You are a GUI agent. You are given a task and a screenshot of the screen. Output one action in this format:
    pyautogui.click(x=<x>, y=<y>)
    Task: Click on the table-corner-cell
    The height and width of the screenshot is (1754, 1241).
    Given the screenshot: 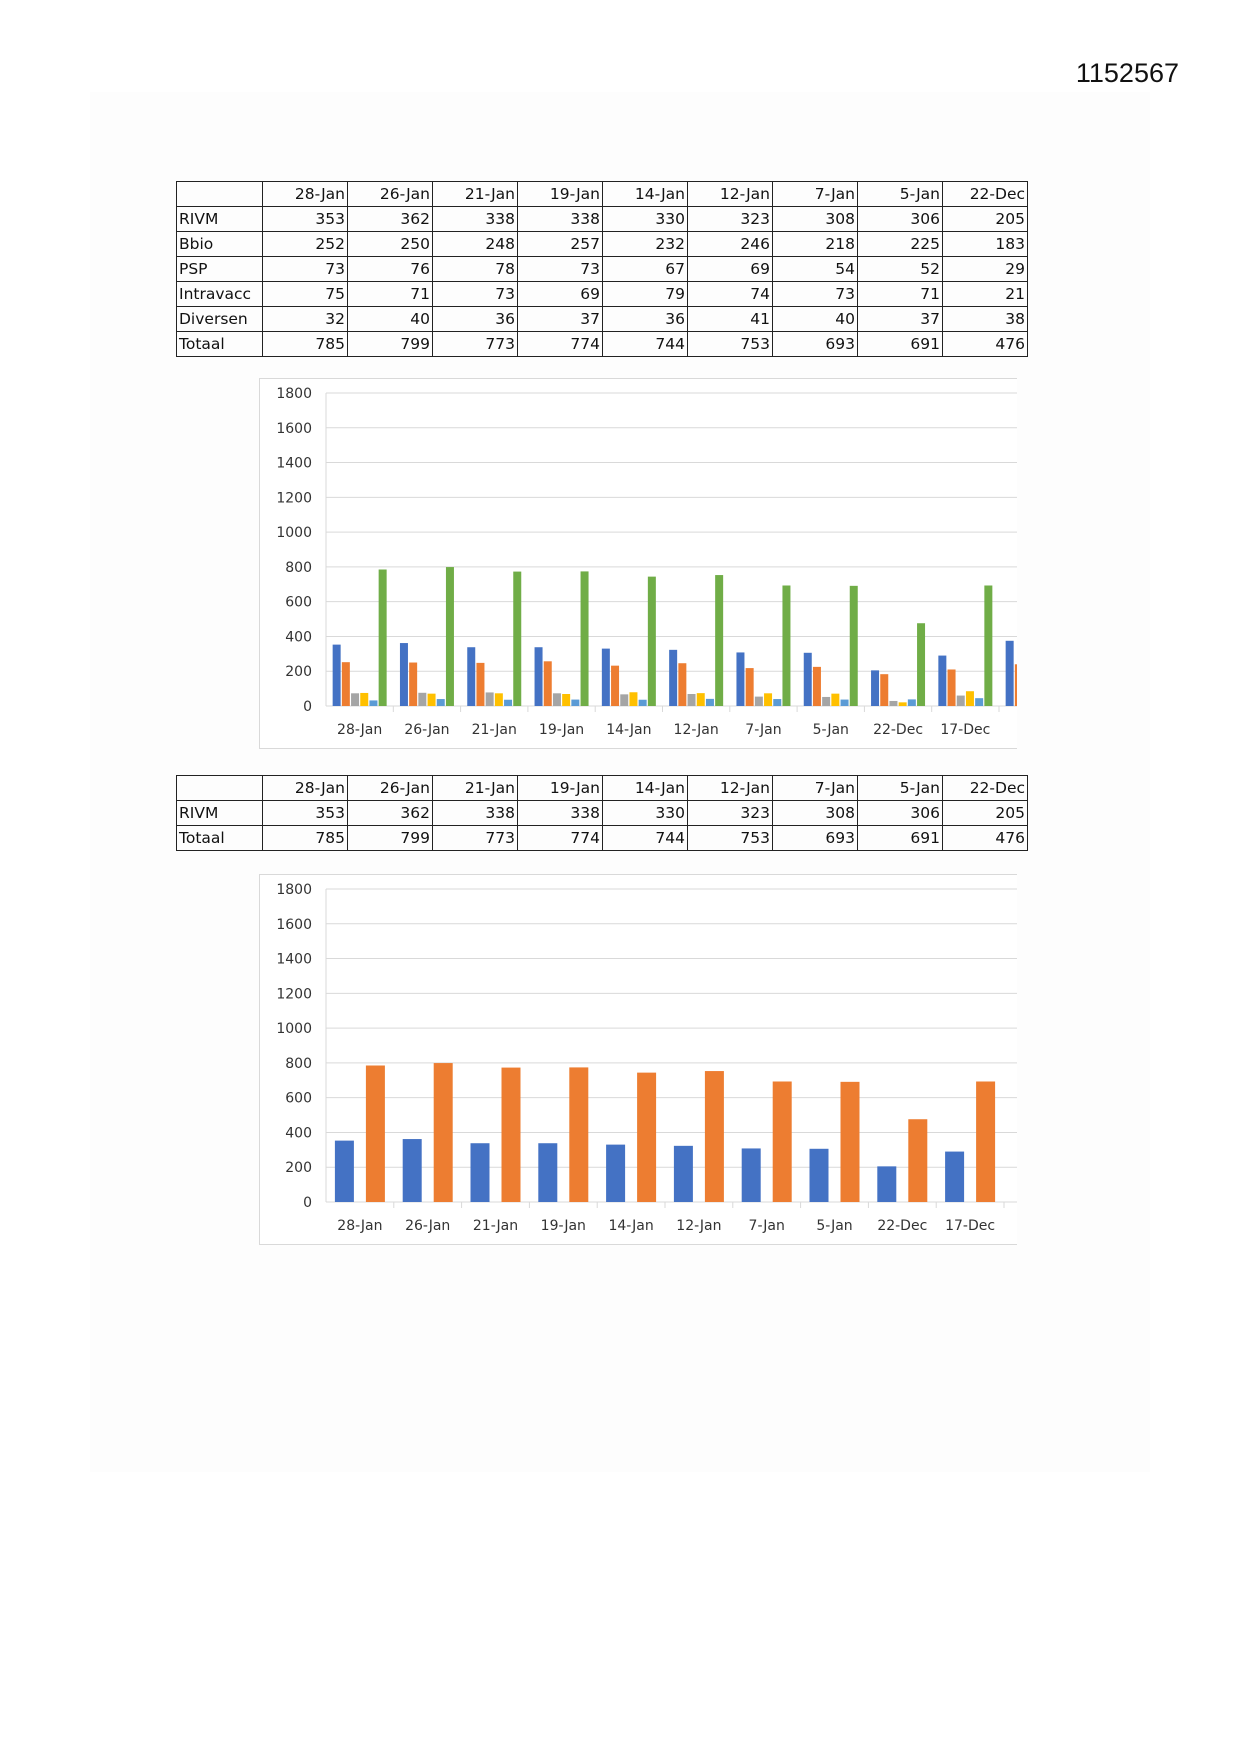 What is the action you would take?
    pyautogui.click(x=219, y=194)
    